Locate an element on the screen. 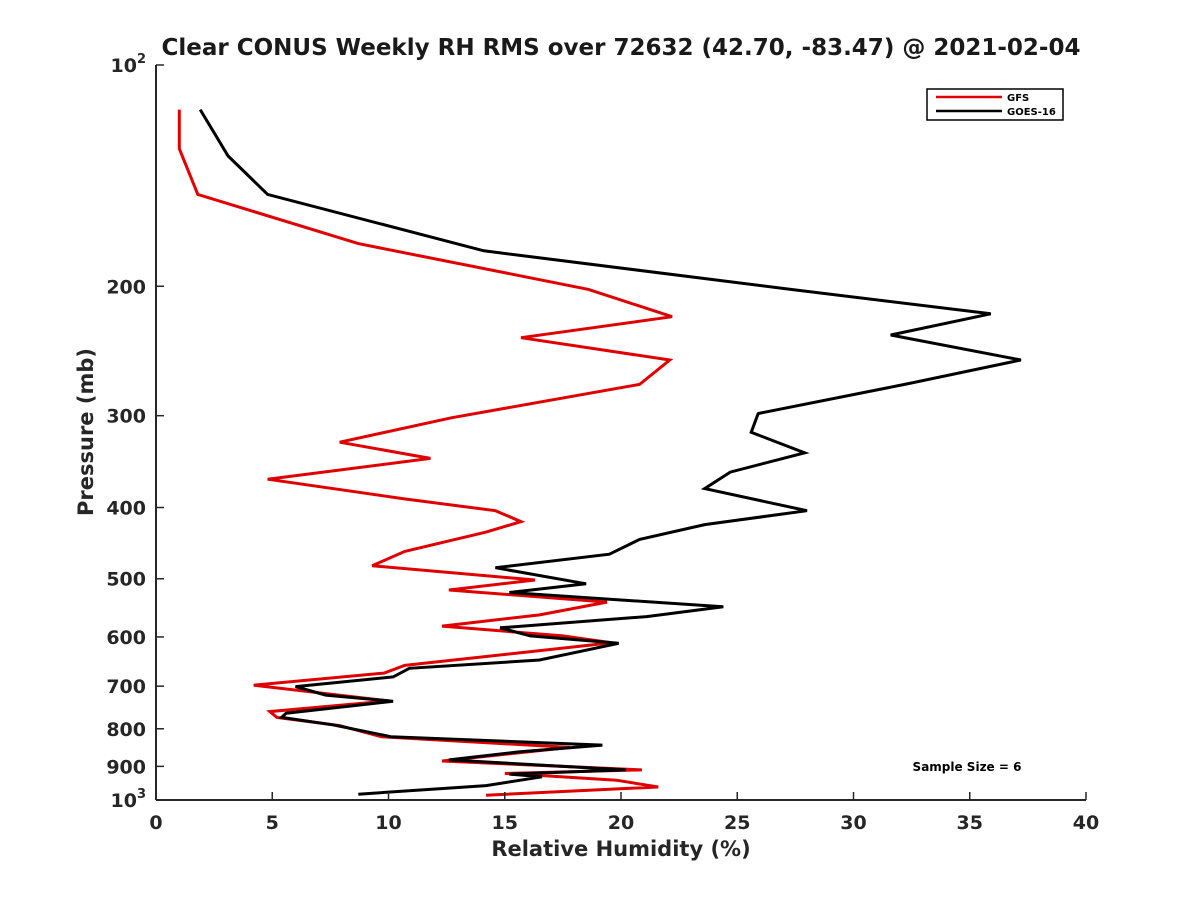 Image resolution: width=1200 pixels, height=900 pixels. legend: GFS GOES-16 is located at coordinates (995, 104).